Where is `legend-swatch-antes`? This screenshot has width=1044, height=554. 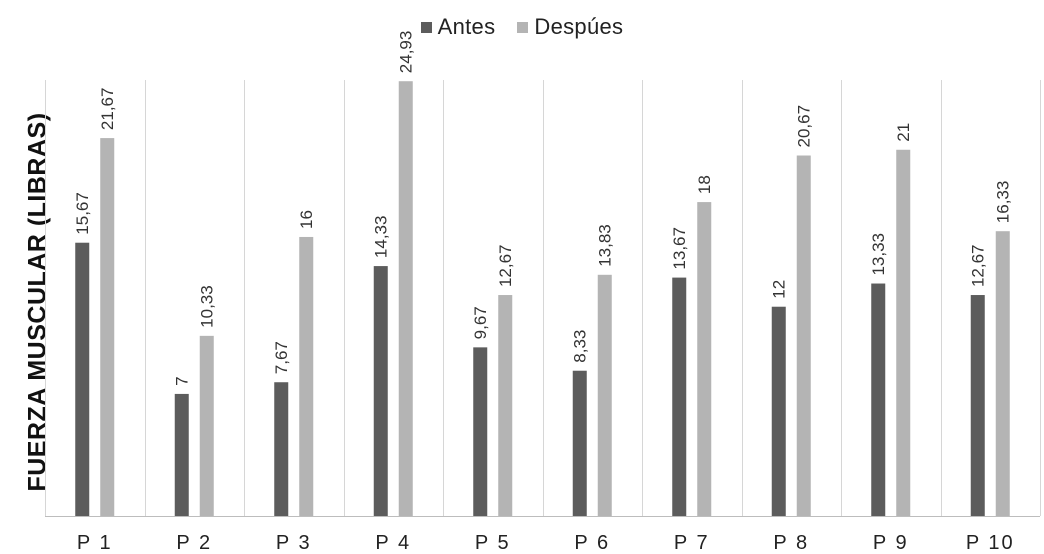 legend-swatch-antes is located at coordinates (426, 27).